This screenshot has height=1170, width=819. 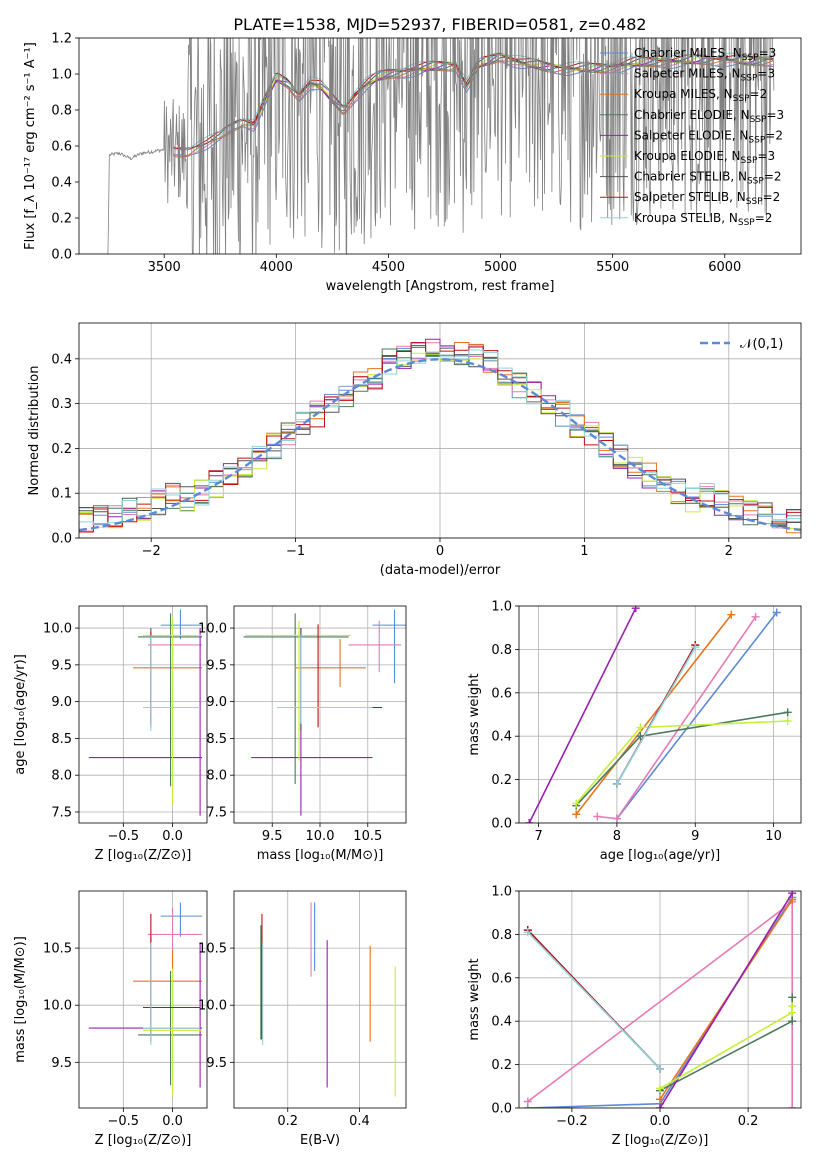 What do you see at coordinates (151, 551) in the screenshot?
I see `x-tick-label: −2` at bounding box center [151, 551].